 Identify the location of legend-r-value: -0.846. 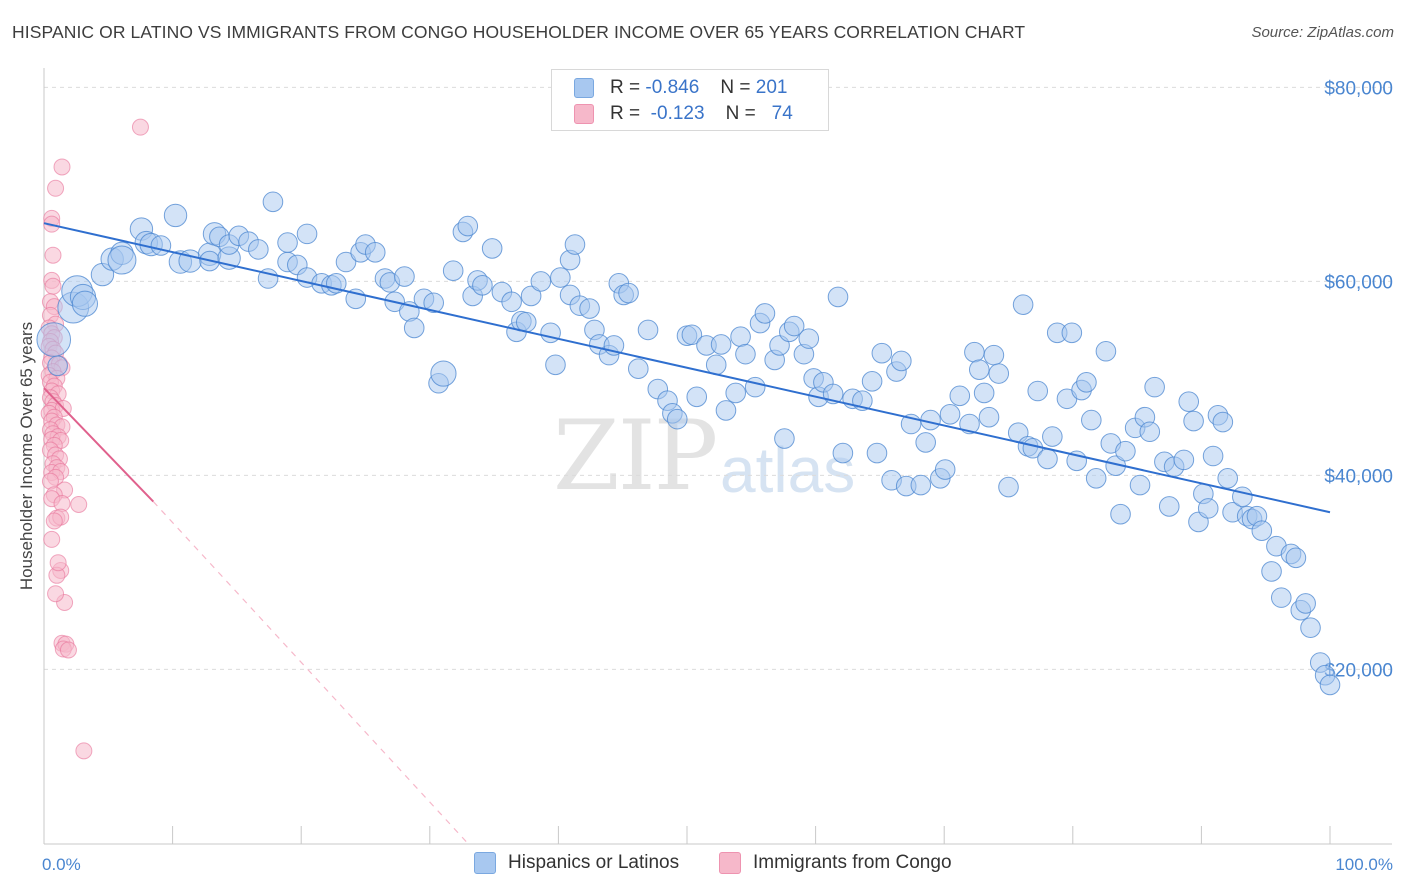
(672, 87).